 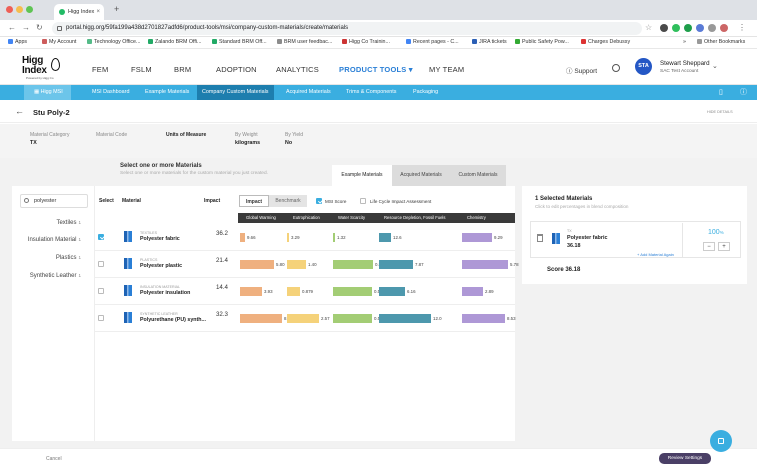 I want to click on higg-index-logo: Higg Index Powered by Higg Co, so click(x=41, y=68).